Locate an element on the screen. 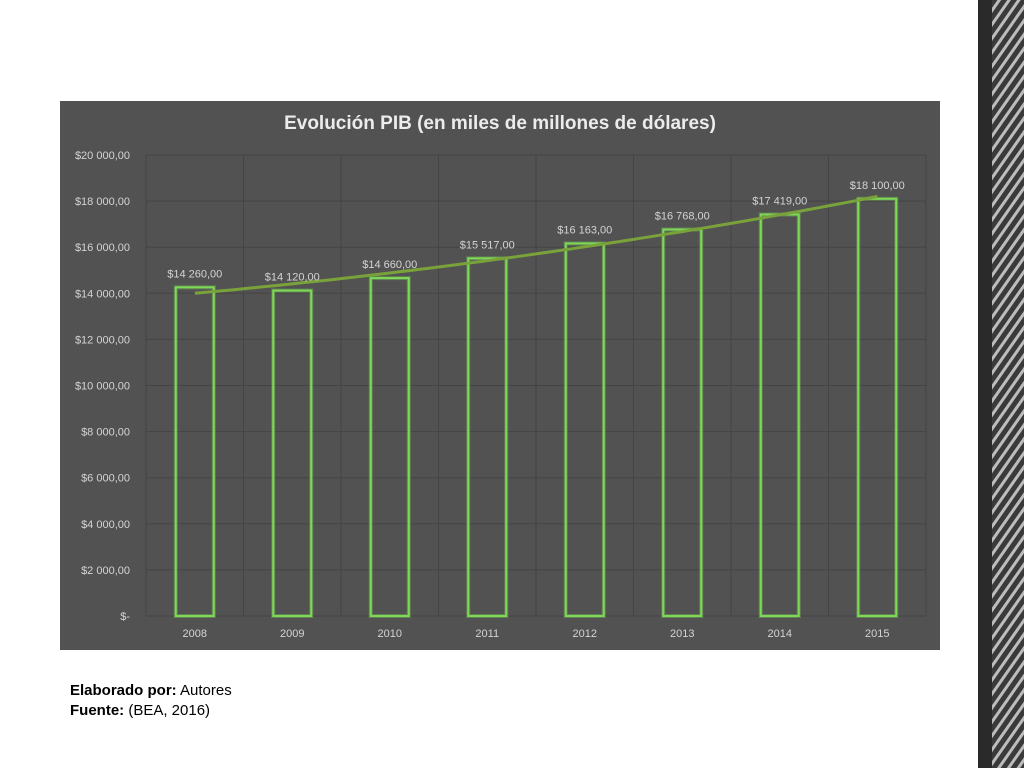  data-label: $14 260,00 is located at coordinates (194, 274).